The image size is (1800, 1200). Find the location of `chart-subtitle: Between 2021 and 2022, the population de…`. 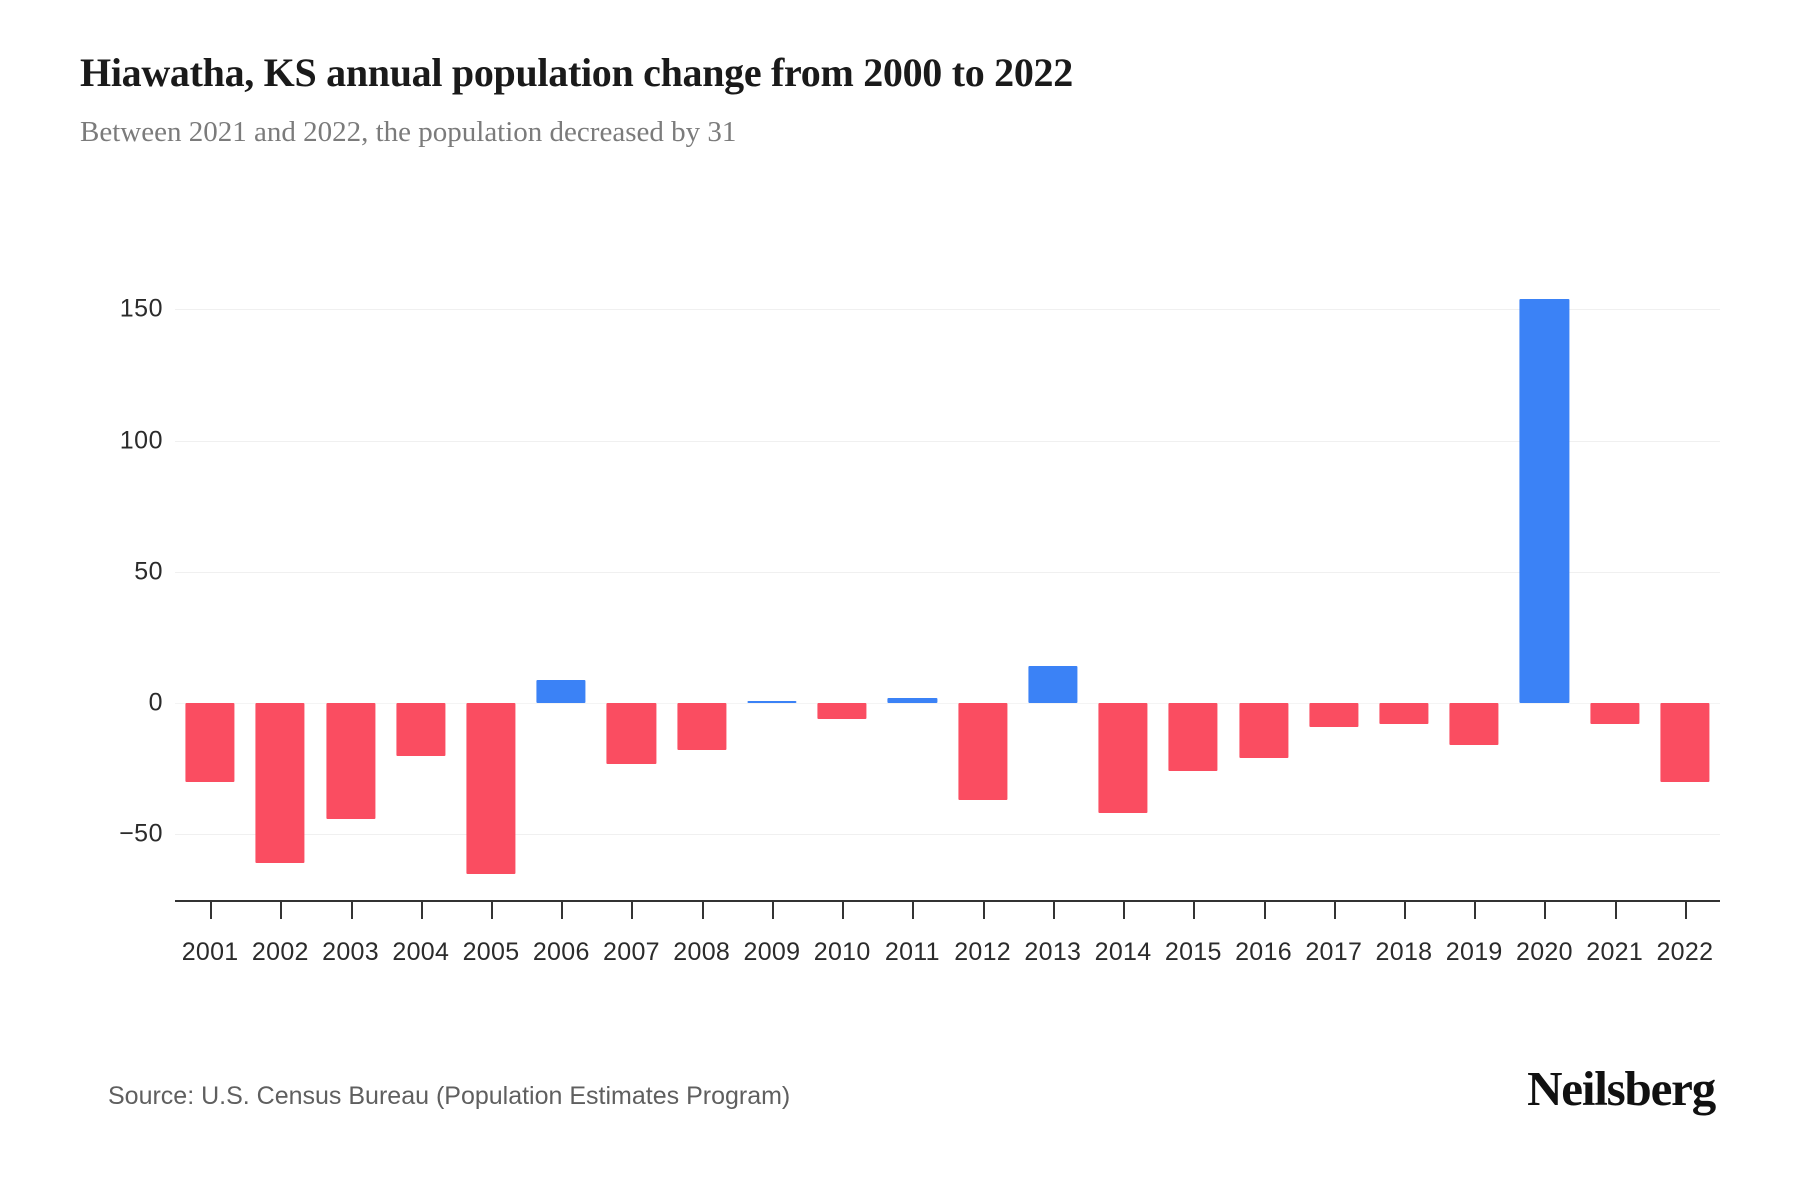

chart-subtitle: Between 2021 and 2022, the population de… is located at coordinates (408, 132).